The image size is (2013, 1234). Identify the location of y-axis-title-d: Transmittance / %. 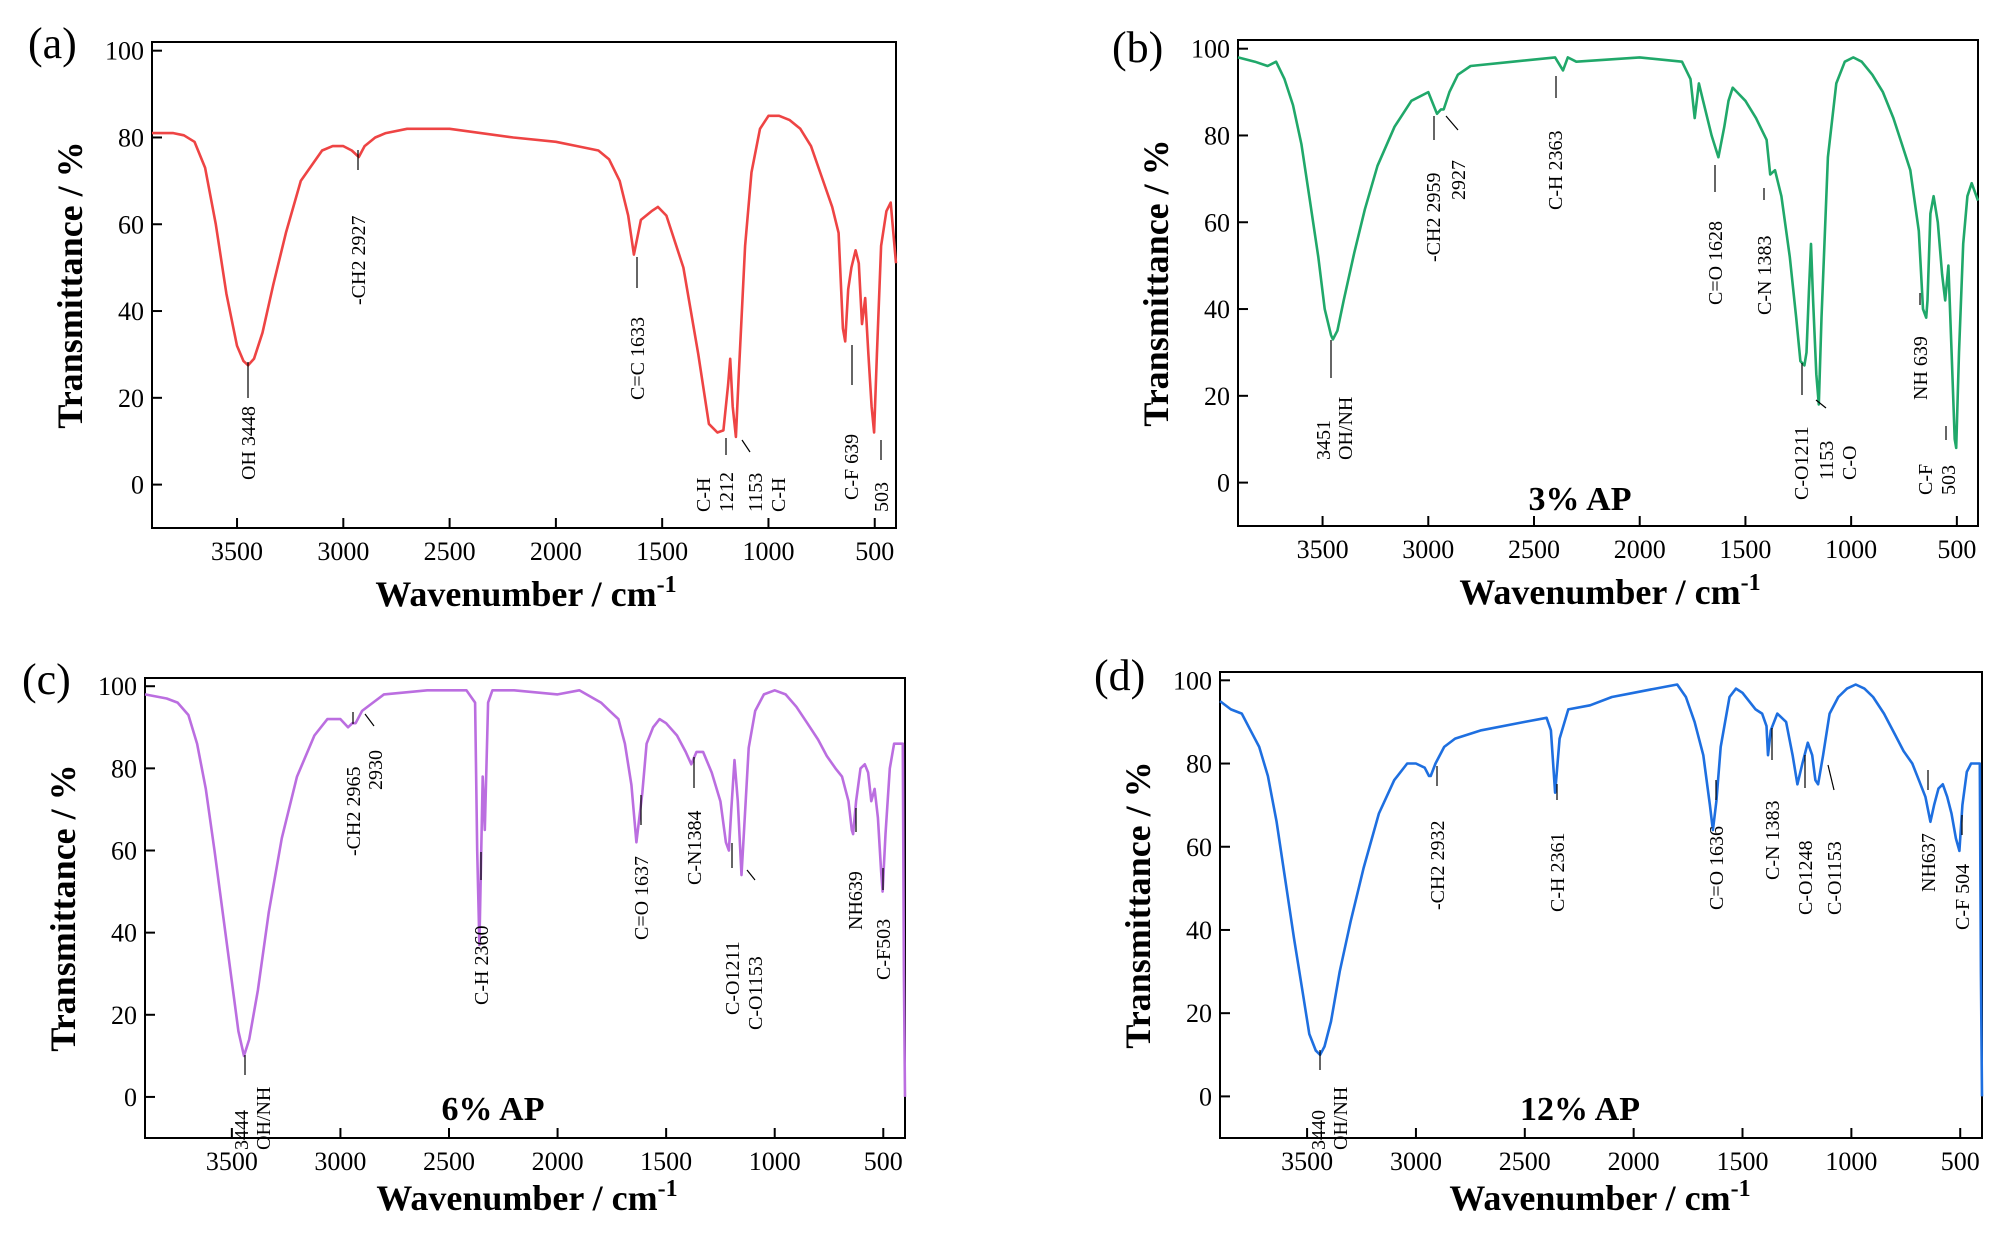
(1138, 904).